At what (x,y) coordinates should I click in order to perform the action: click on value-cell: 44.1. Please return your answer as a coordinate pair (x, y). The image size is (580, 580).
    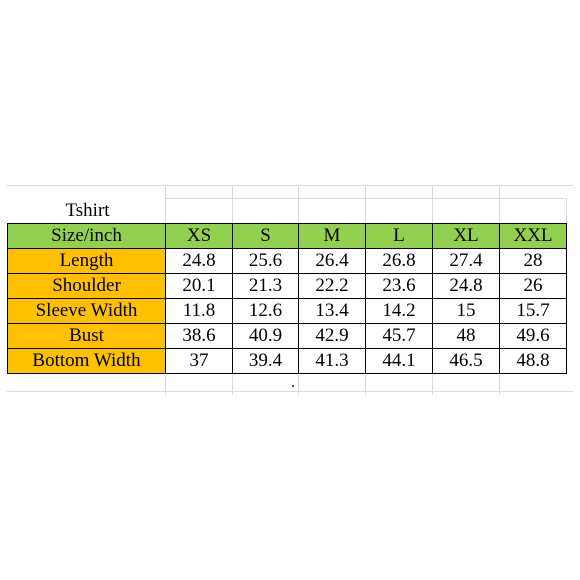
    Looking at the image, I should click on (399, 361).